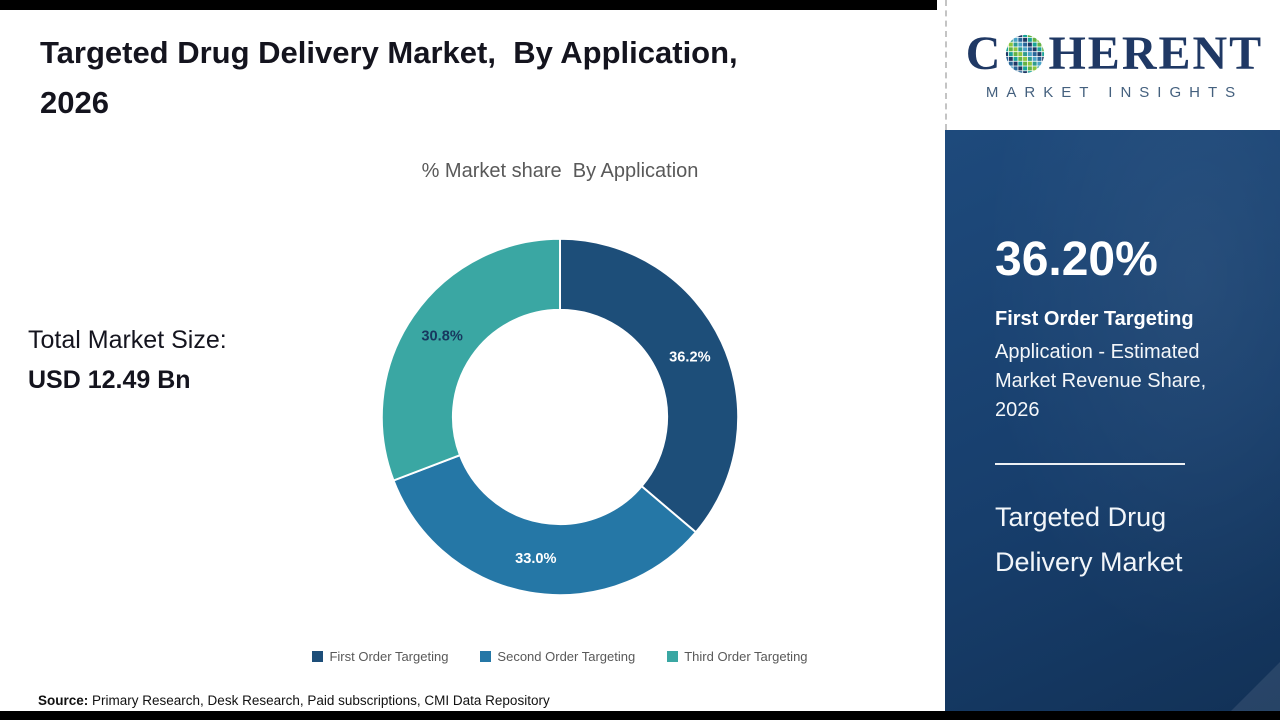 This screenshot has height=720, width=1280. Describe the element at coordinates (389, 656) in the screenshot. I see `legend-label-first-order: First Order Targeting` at that location.